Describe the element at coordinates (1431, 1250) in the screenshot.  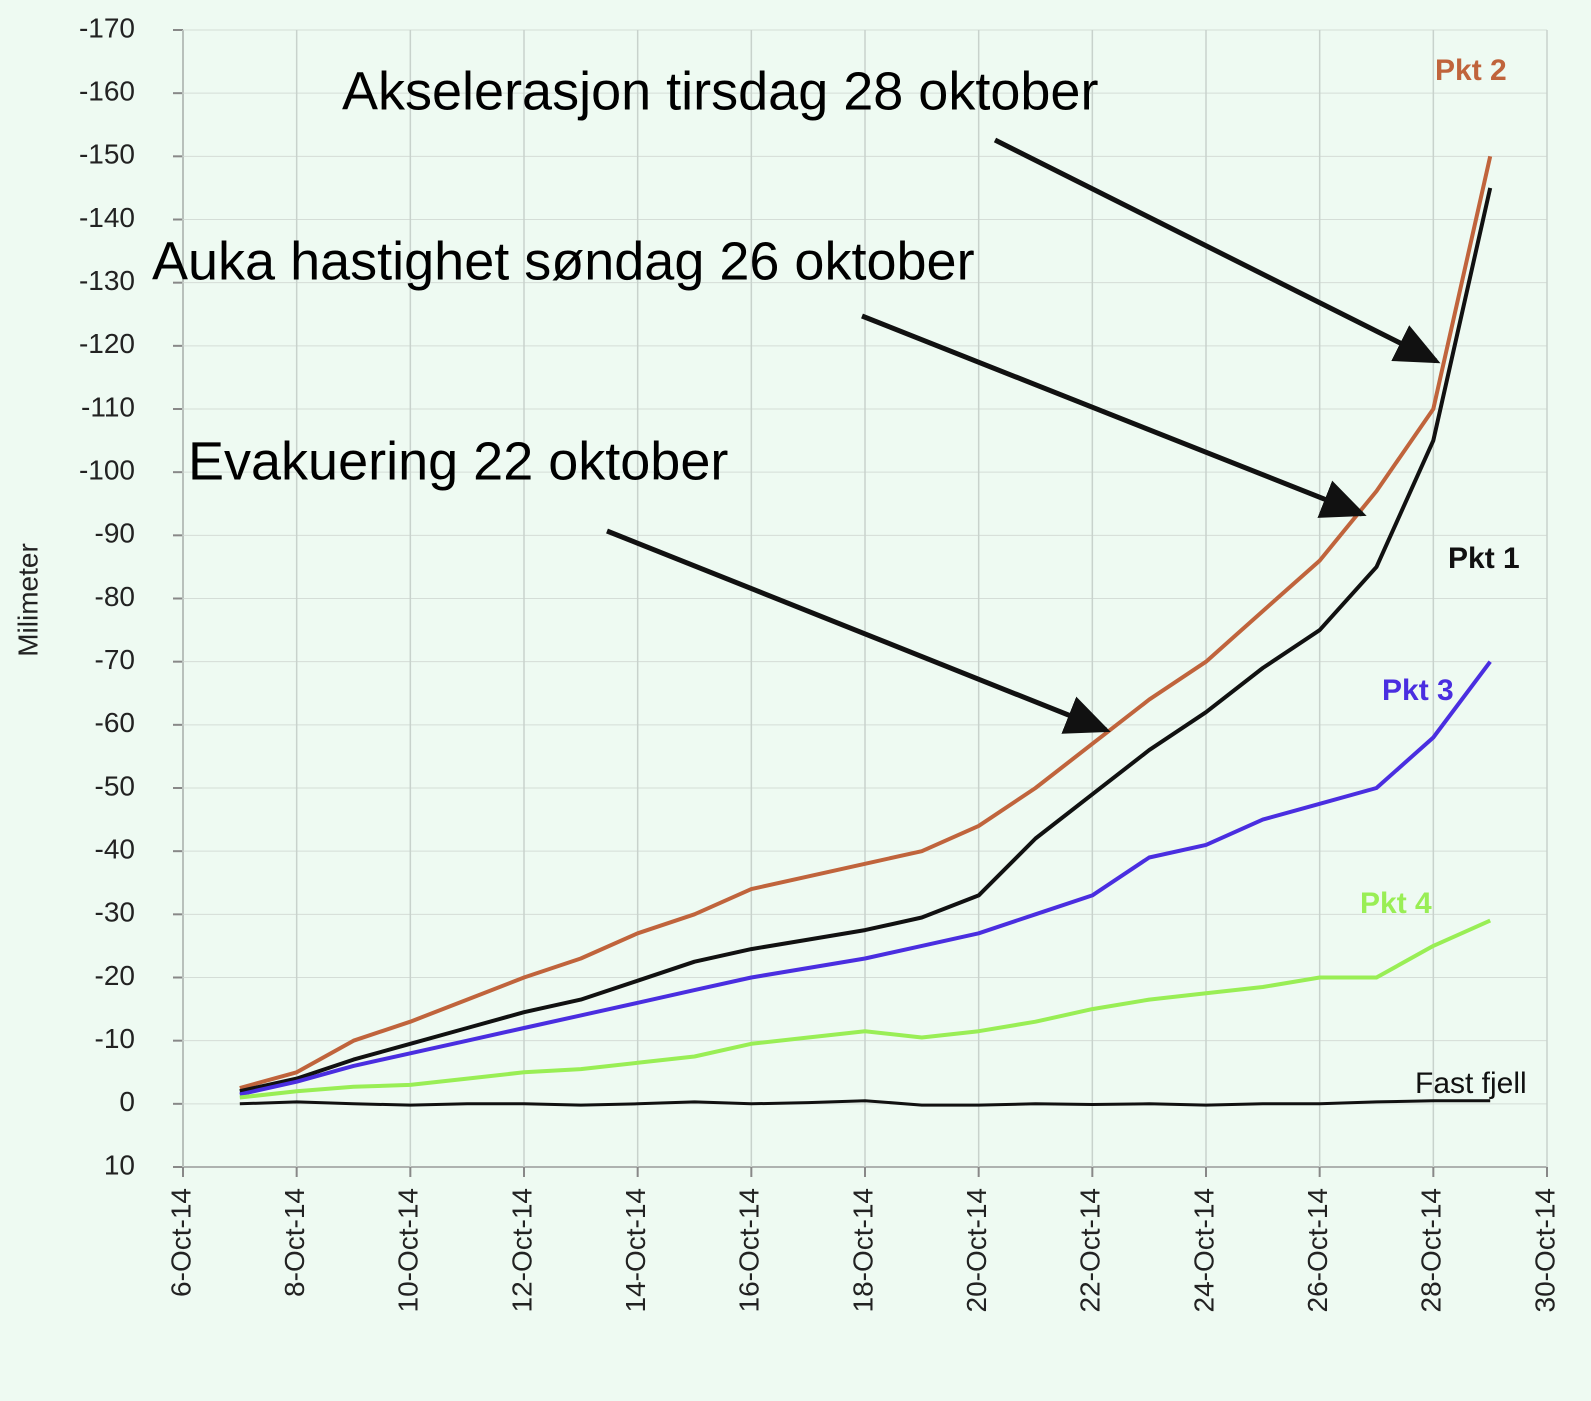
I see `x-tick-label: 28-Oct-14` at that location.